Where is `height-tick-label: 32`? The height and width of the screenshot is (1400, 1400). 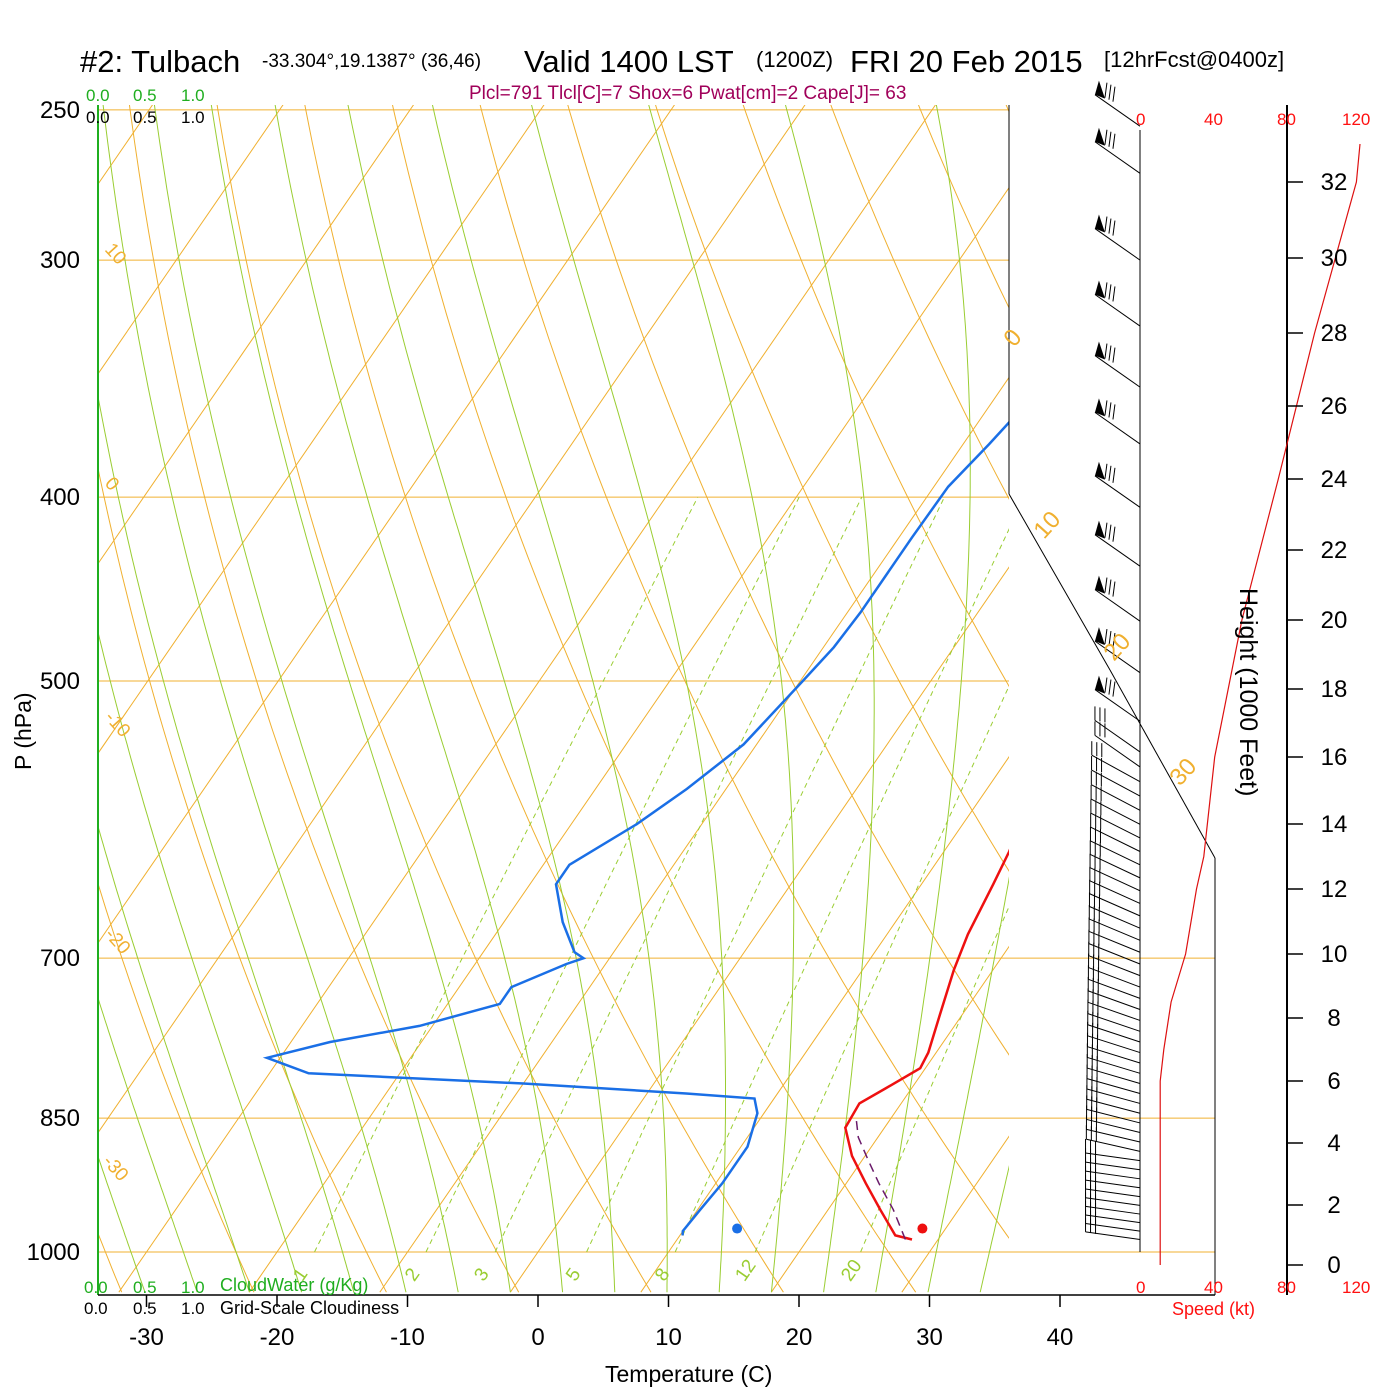 height-tick-label: 32 is located at coordinates (1334, 182).